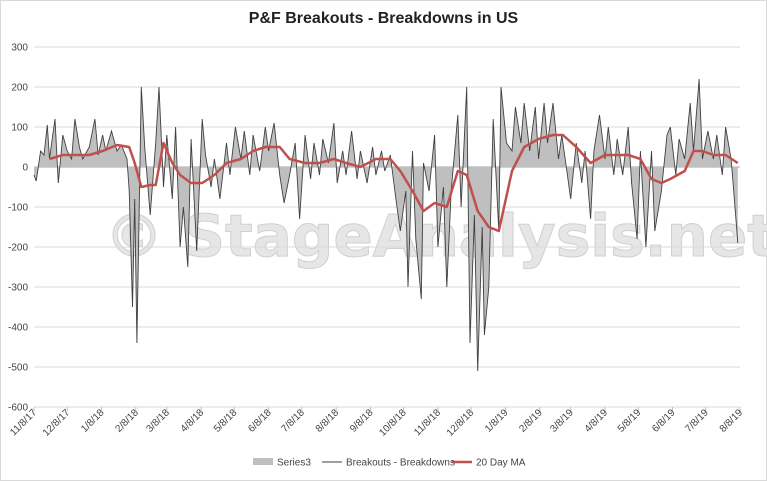 The image size is (767, 481). I want to click on y-tick-label: -100, so click(18, 208).